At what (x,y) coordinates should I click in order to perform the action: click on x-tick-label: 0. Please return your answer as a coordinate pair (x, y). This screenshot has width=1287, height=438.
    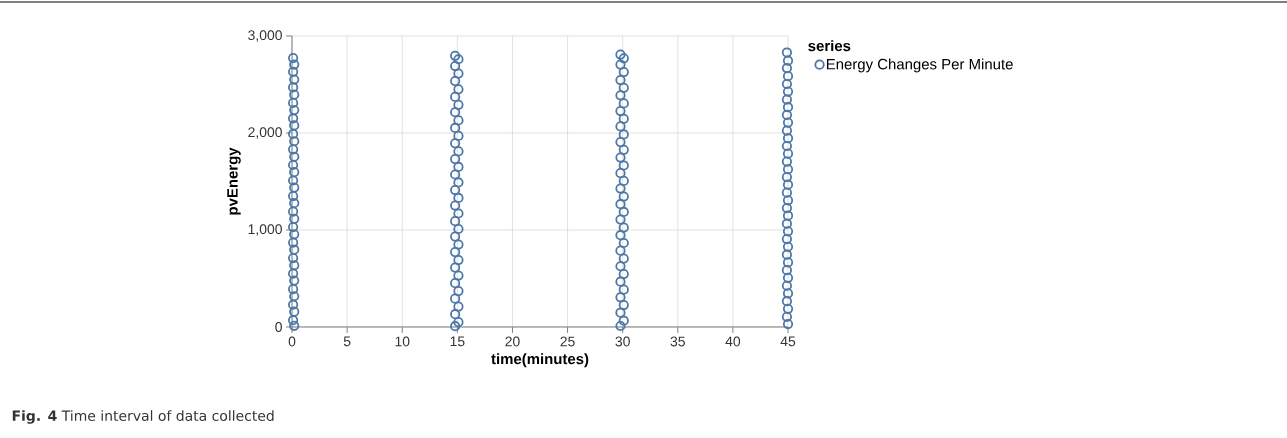
    Looking at the image, I should click on (292, 341).